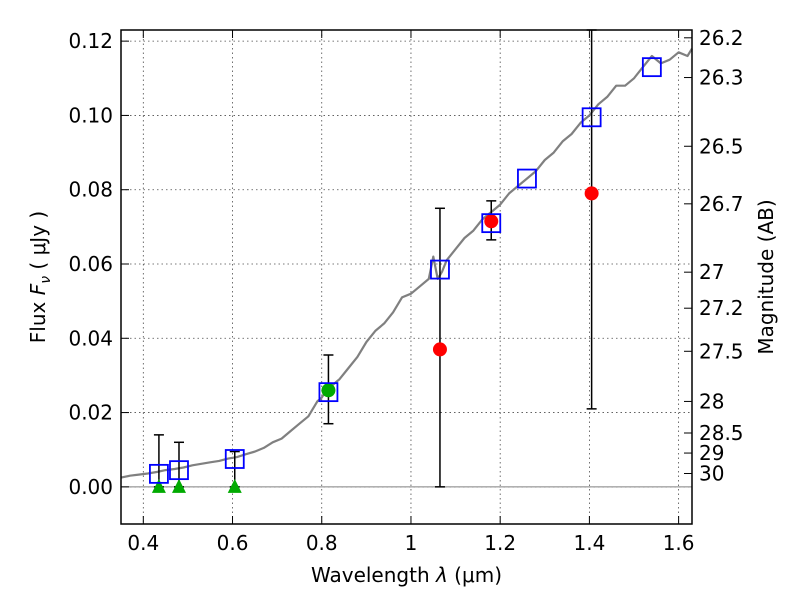 This screenshot has height=600, width=800. What do you see at coordinates (143, 543) in the screenshot?
I see `x-tick-label: 0.4` at bounding box center [143, 543].